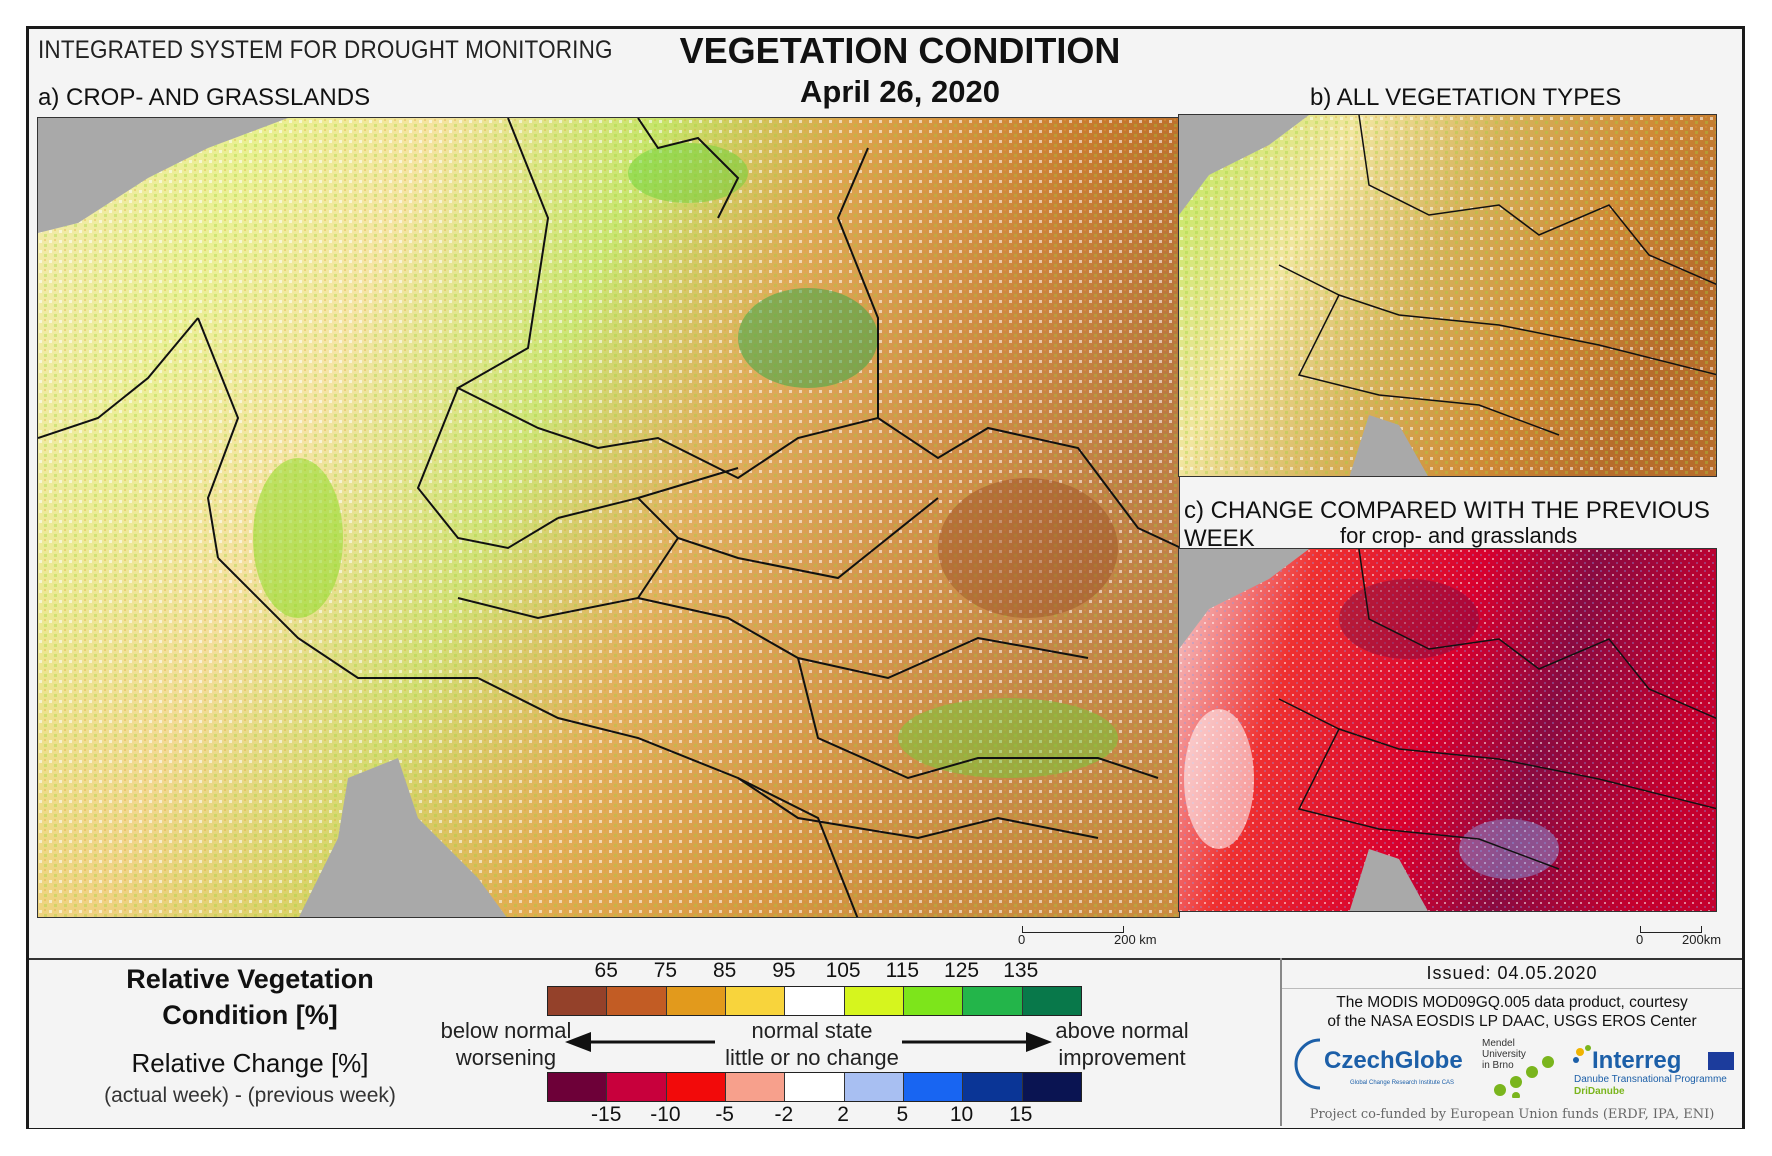 The width and height of the screenshot is (1772, 1156). Describe the element at coordinates (900, 91) in the screenshot. I see `map-date: April 26, 2020` at that location.